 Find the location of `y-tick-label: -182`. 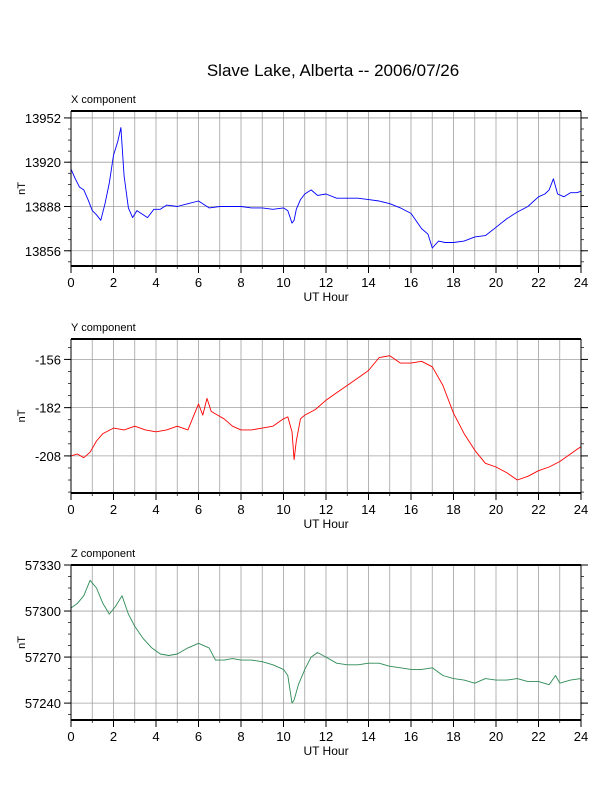

y-tick-label: -182 is located at coordinates (48, 408).